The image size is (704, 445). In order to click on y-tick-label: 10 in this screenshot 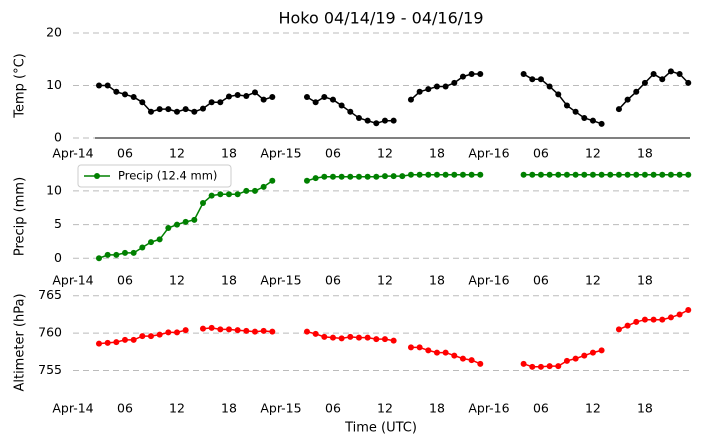, I will do `click(54, 189)`.